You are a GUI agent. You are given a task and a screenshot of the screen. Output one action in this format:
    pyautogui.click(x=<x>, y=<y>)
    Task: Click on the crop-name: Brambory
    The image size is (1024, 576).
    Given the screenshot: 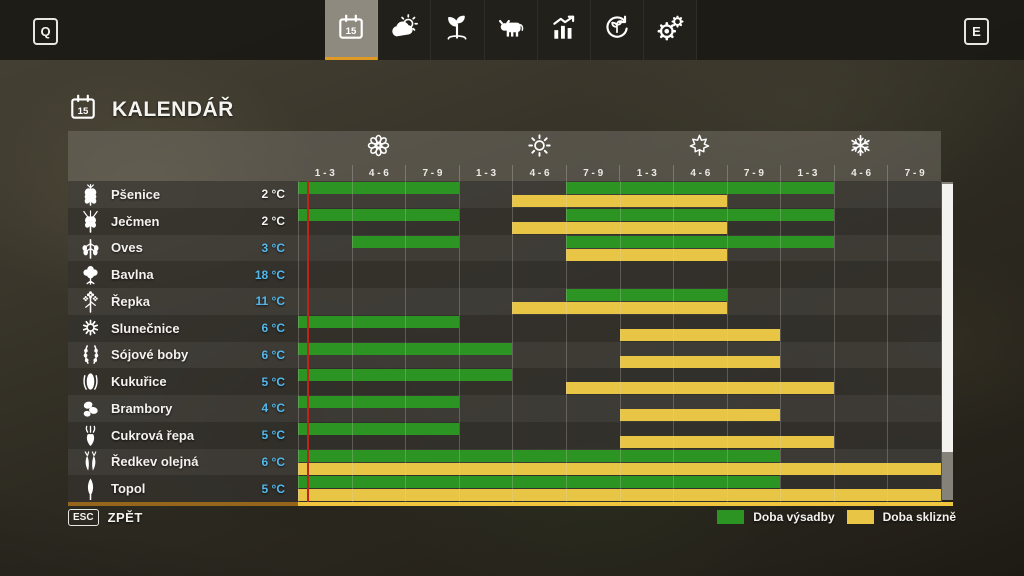 What is the action you would take?
    pyautogui.click(x=142, y=408)
    